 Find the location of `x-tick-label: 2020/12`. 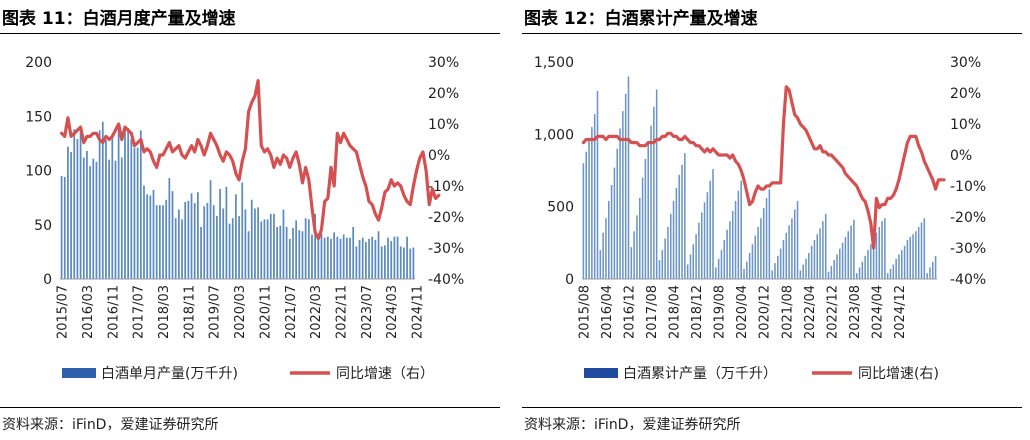

x-tick-label: 2020/12 is located at coordinates (765, 312).